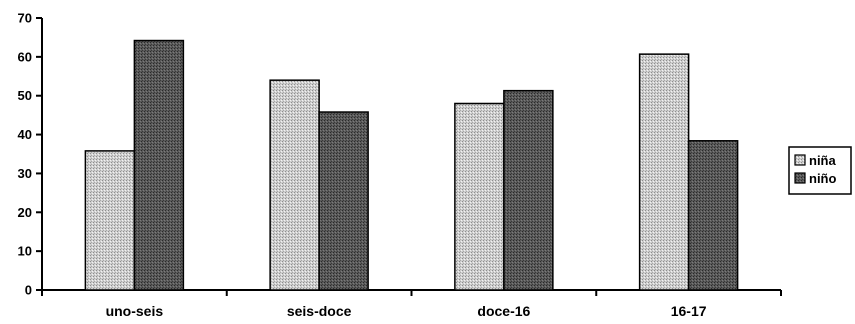  What do you see at coordinates (135, 311) in the screenshot?
I see `x-category-label: uno-seis` at bounding box center [135, 311].